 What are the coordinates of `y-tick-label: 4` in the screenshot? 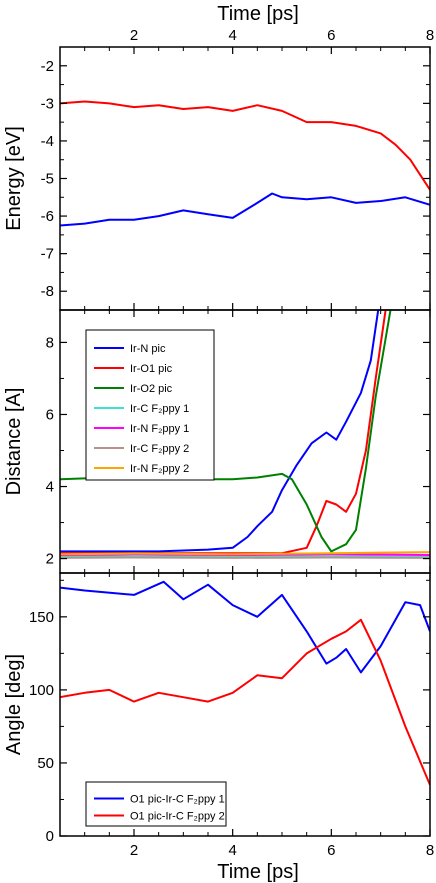 It's located at (50, 487).